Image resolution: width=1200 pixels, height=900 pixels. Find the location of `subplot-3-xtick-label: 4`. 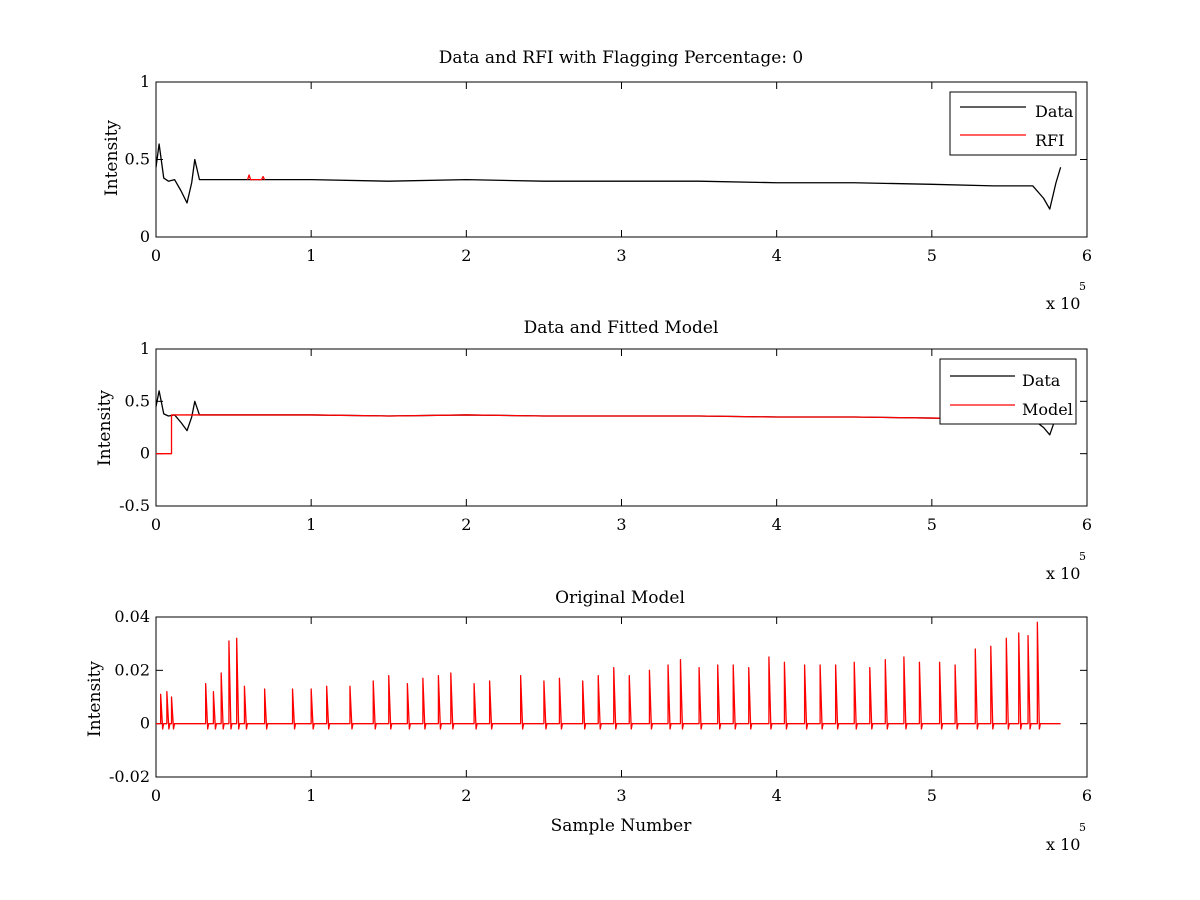

subplot-3-xtick-label: 4 is located at coordinates (777, 795).